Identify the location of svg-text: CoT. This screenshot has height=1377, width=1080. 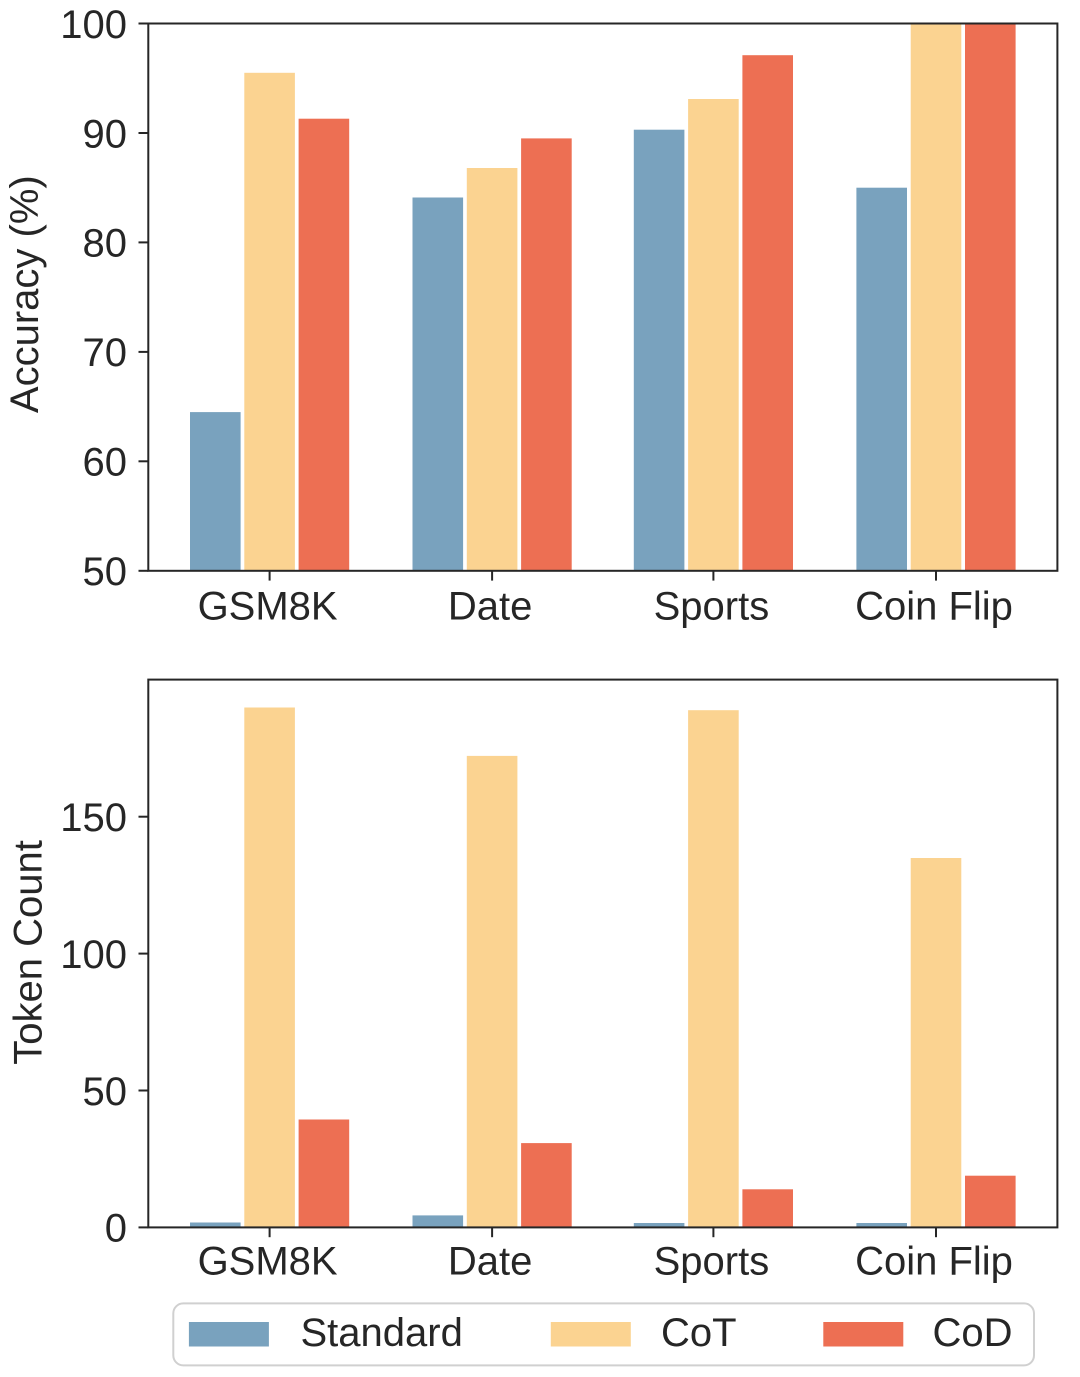
(699, 1333).